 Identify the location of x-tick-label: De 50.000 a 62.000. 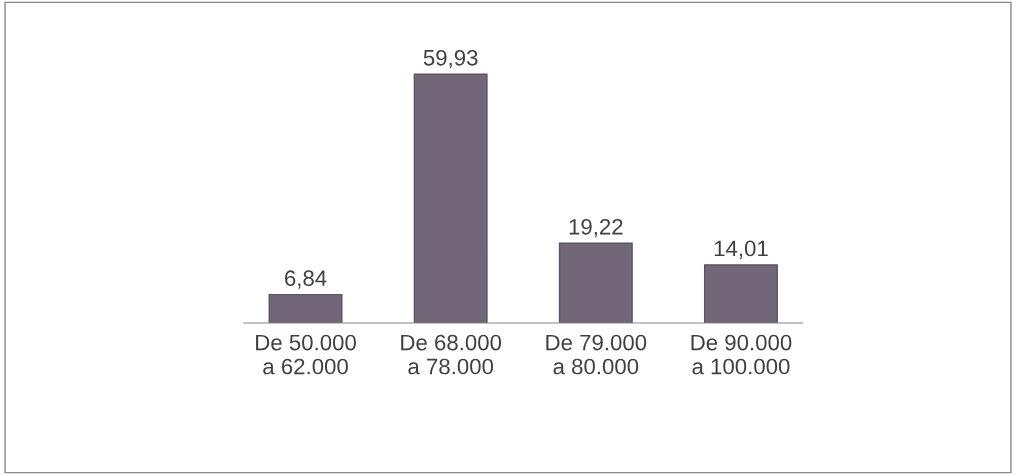
(306, 354).